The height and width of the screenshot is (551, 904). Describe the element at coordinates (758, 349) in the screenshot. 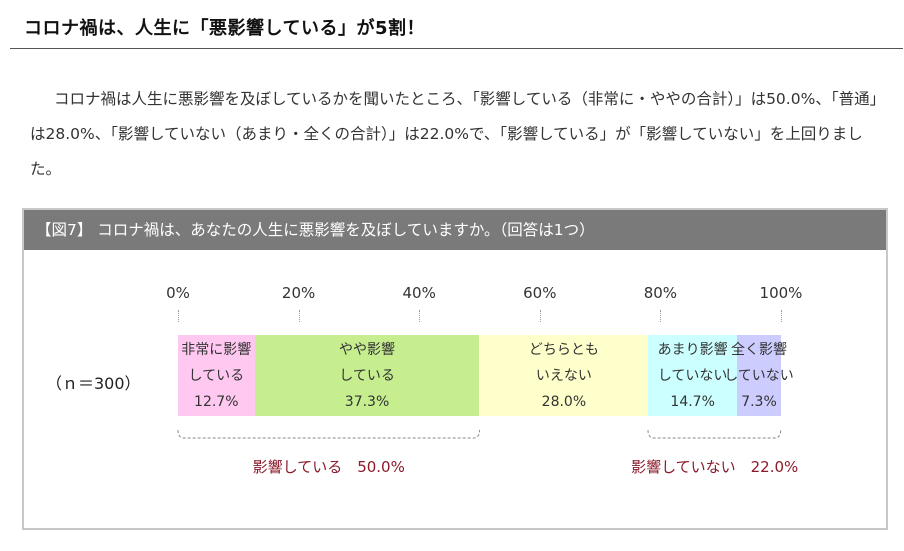

I see `segment-label: 全く影響` at that location.